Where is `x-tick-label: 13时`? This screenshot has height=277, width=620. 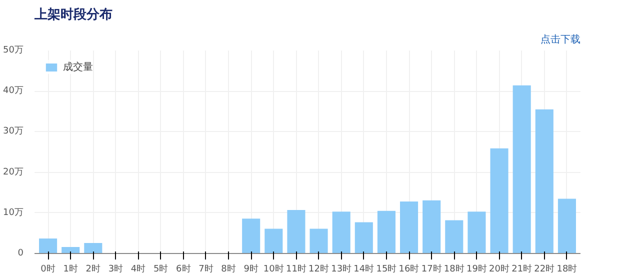 x-tick-label: 13时 is located at coordinates (341, 269).